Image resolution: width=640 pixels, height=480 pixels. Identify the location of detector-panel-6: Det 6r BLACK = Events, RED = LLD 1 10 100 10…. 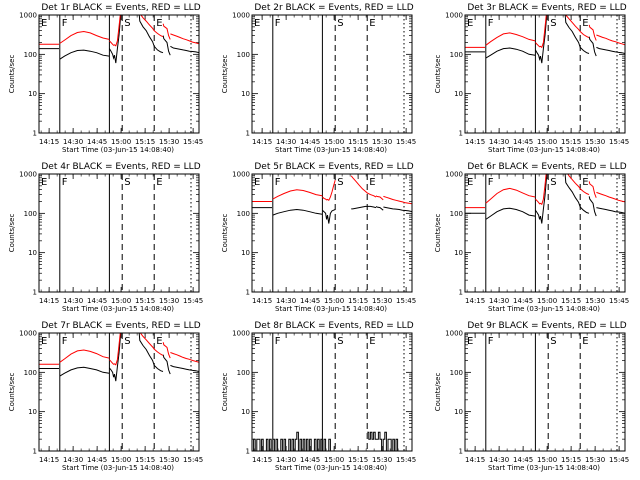
(531, 237).